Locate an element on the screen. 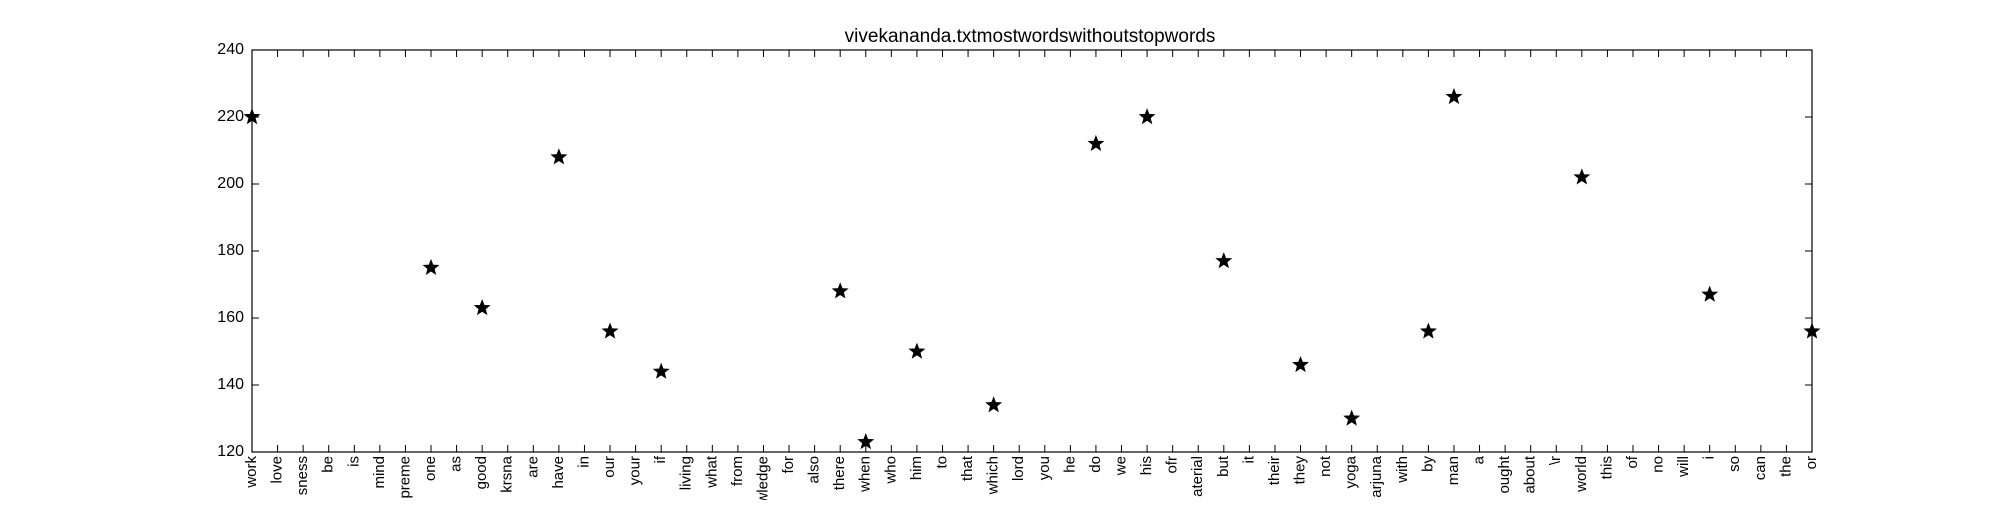 Image resolution: width=2000 pixels, height=505 pixels. x-tick-label: preme is located at coordinates (404, 477).